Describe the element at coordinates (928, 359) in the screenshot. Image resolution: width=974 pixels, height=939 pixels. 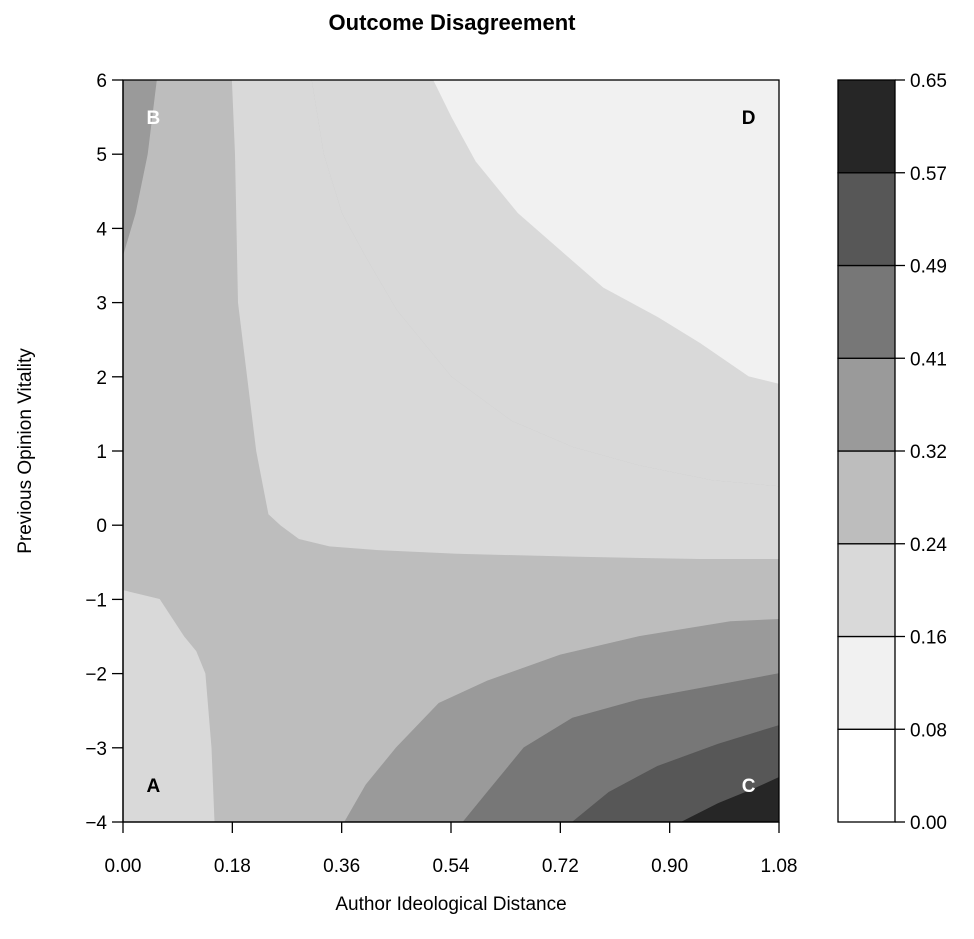
I see `legend-label: 0.41` at that location.